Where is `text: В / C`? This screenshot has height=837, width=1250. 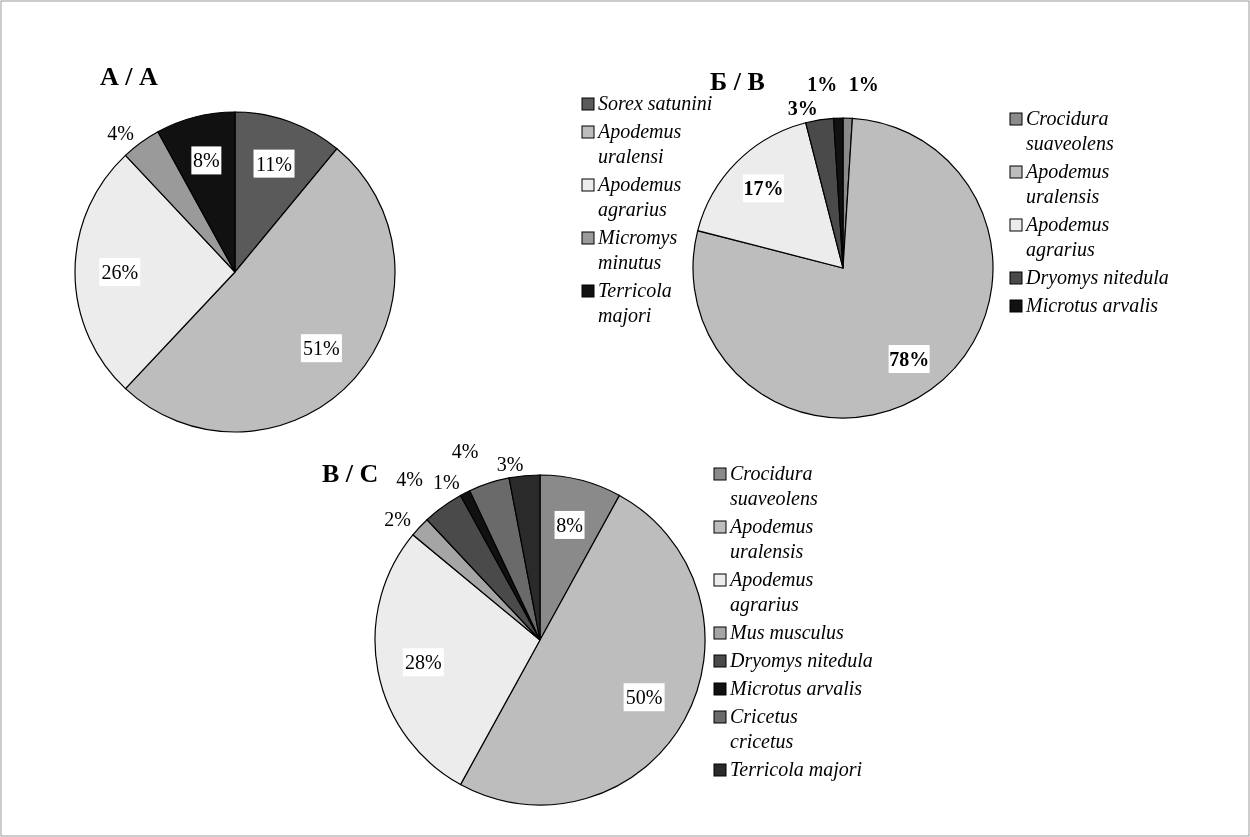 text: В / C is located at coordinates (350, 473).